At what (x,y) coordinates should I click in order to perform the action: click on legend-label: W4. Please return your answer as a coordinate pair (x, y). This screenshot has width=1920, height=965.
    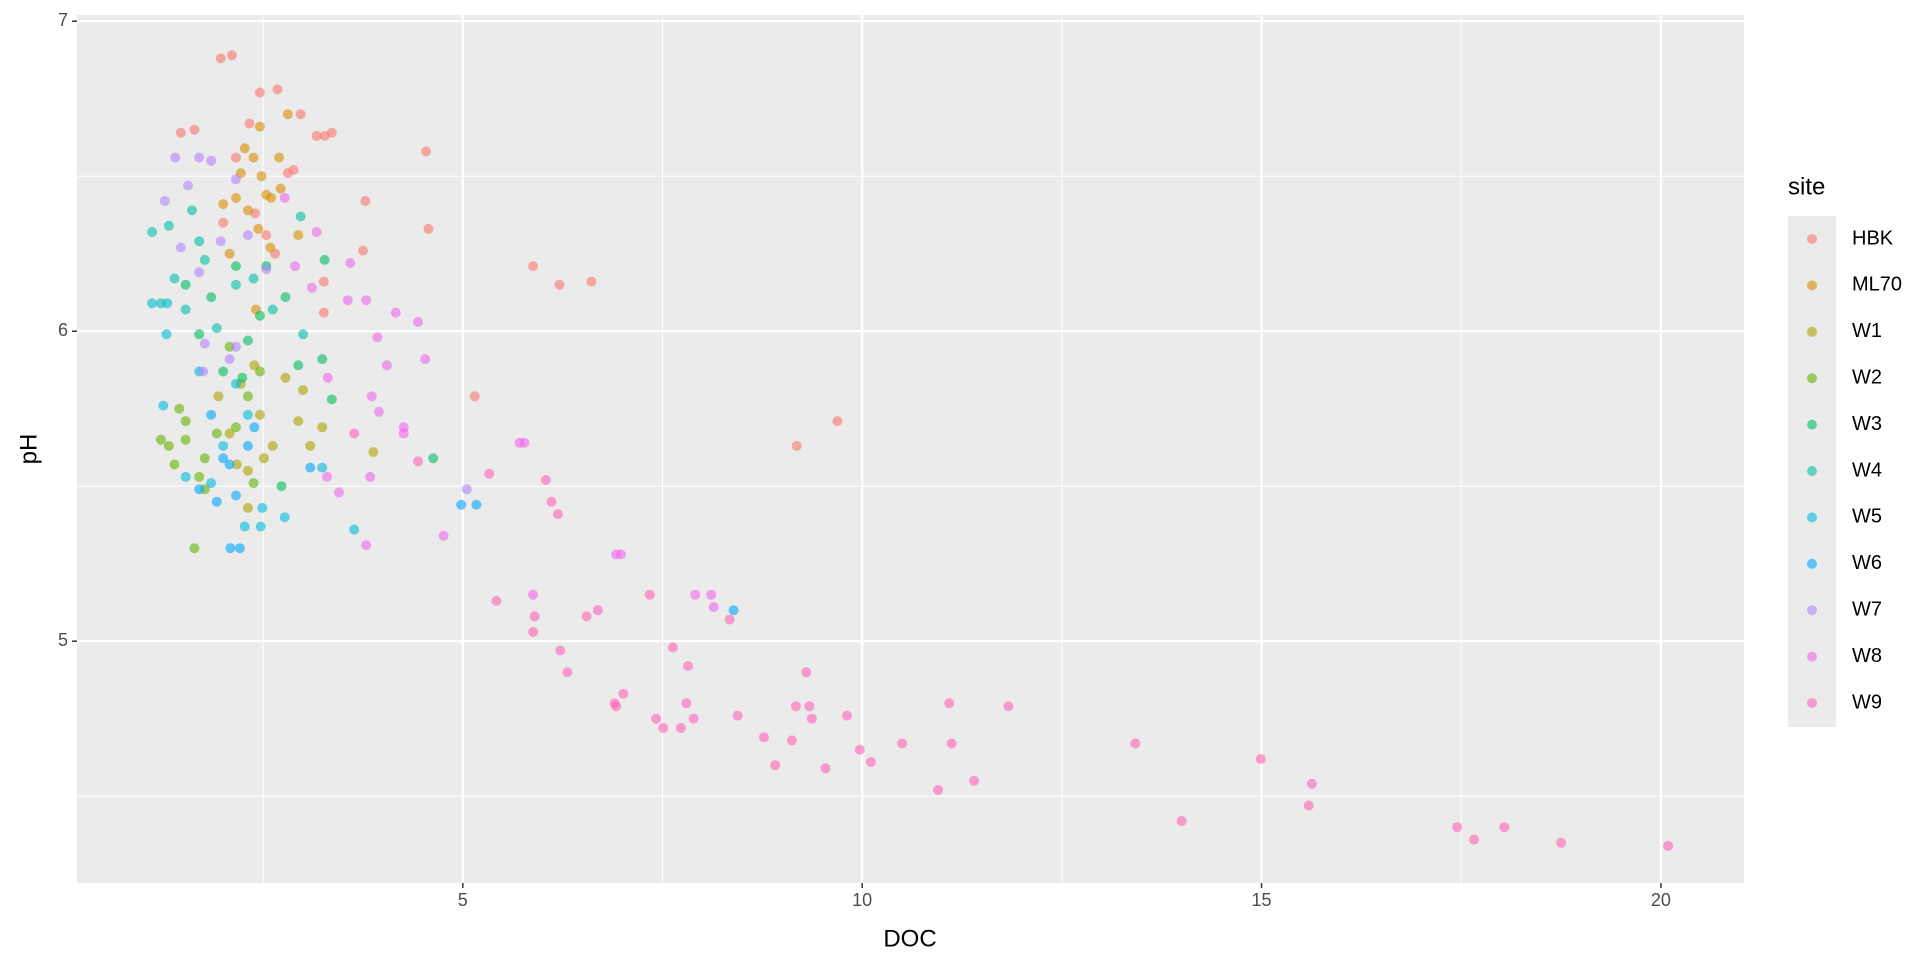
    Looking at the image, I should click on (1867, 470).